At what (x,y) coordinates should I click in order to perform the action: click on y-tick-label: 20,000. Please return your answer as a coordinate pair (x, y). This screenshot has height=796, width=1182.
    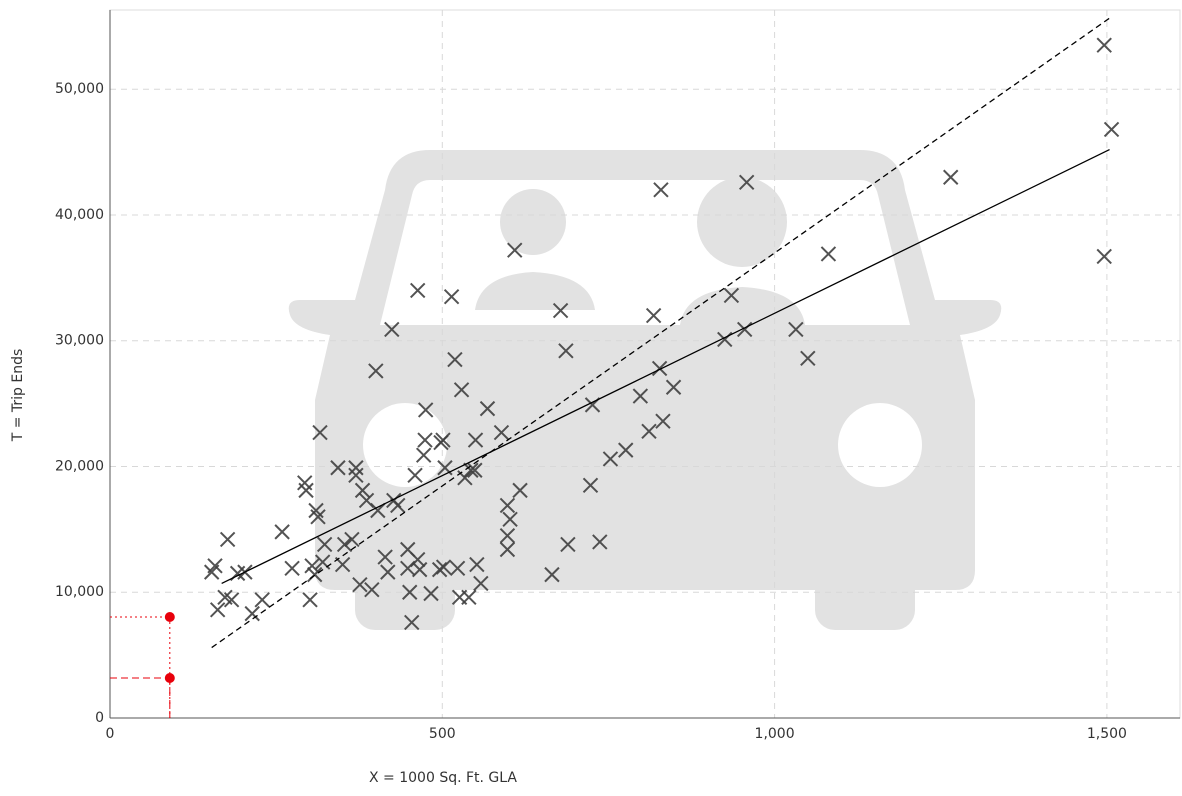
    Looking at the image, I should click on (79, 466).